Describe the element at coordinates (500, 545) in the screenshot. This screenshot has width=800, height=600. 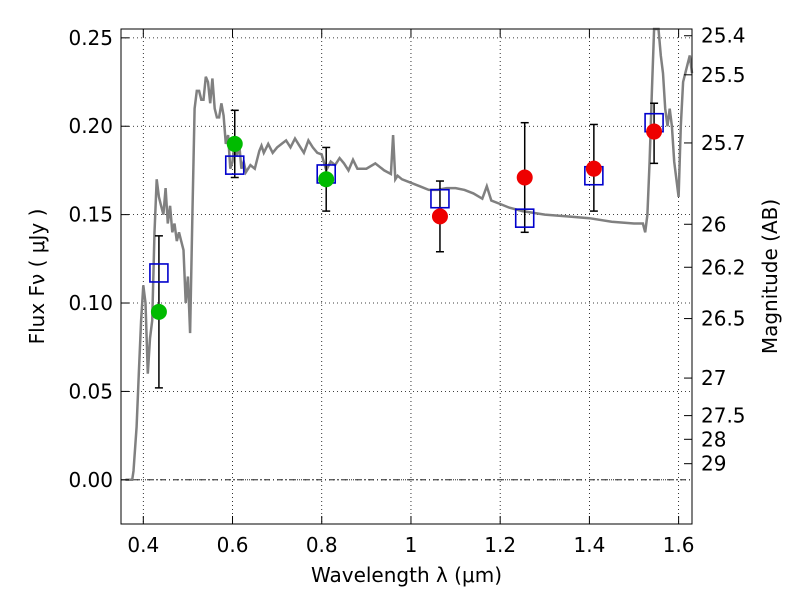
I see `x-tick-label: 1.2` at that location.